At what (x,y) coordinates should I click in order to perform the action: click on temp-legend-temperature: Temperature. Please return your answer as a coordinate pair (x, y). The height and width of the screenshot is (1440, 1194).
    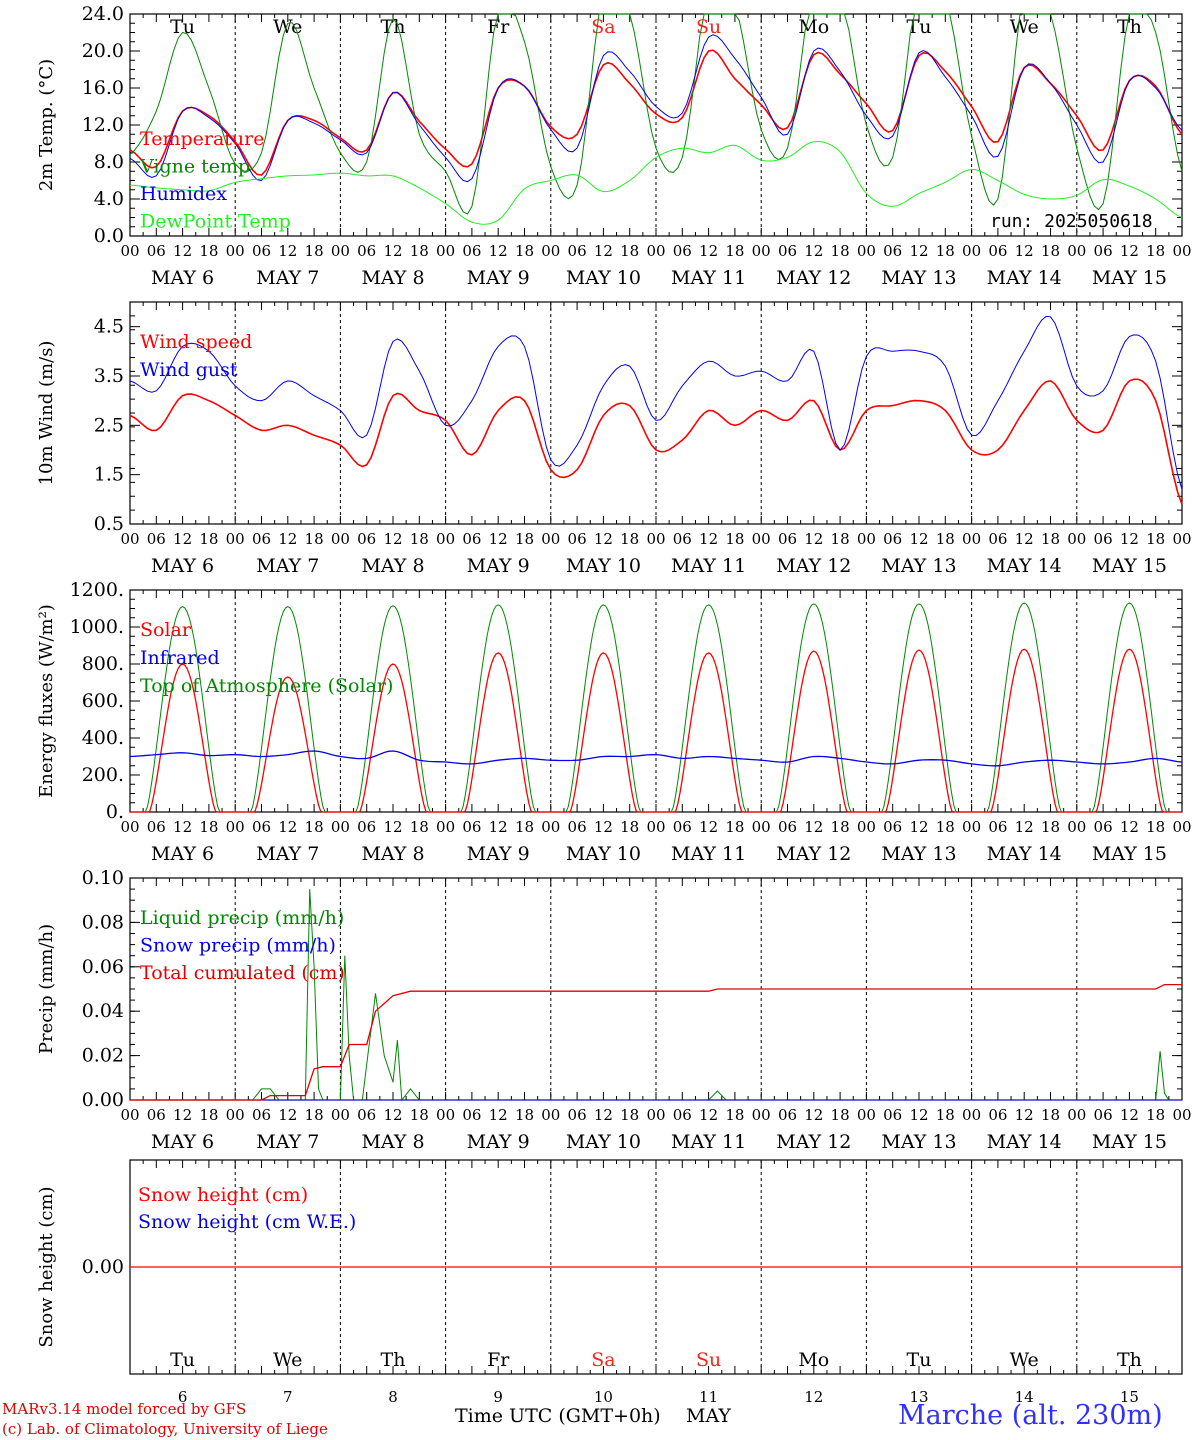
    Looking at the image, I should click on (202, 139).